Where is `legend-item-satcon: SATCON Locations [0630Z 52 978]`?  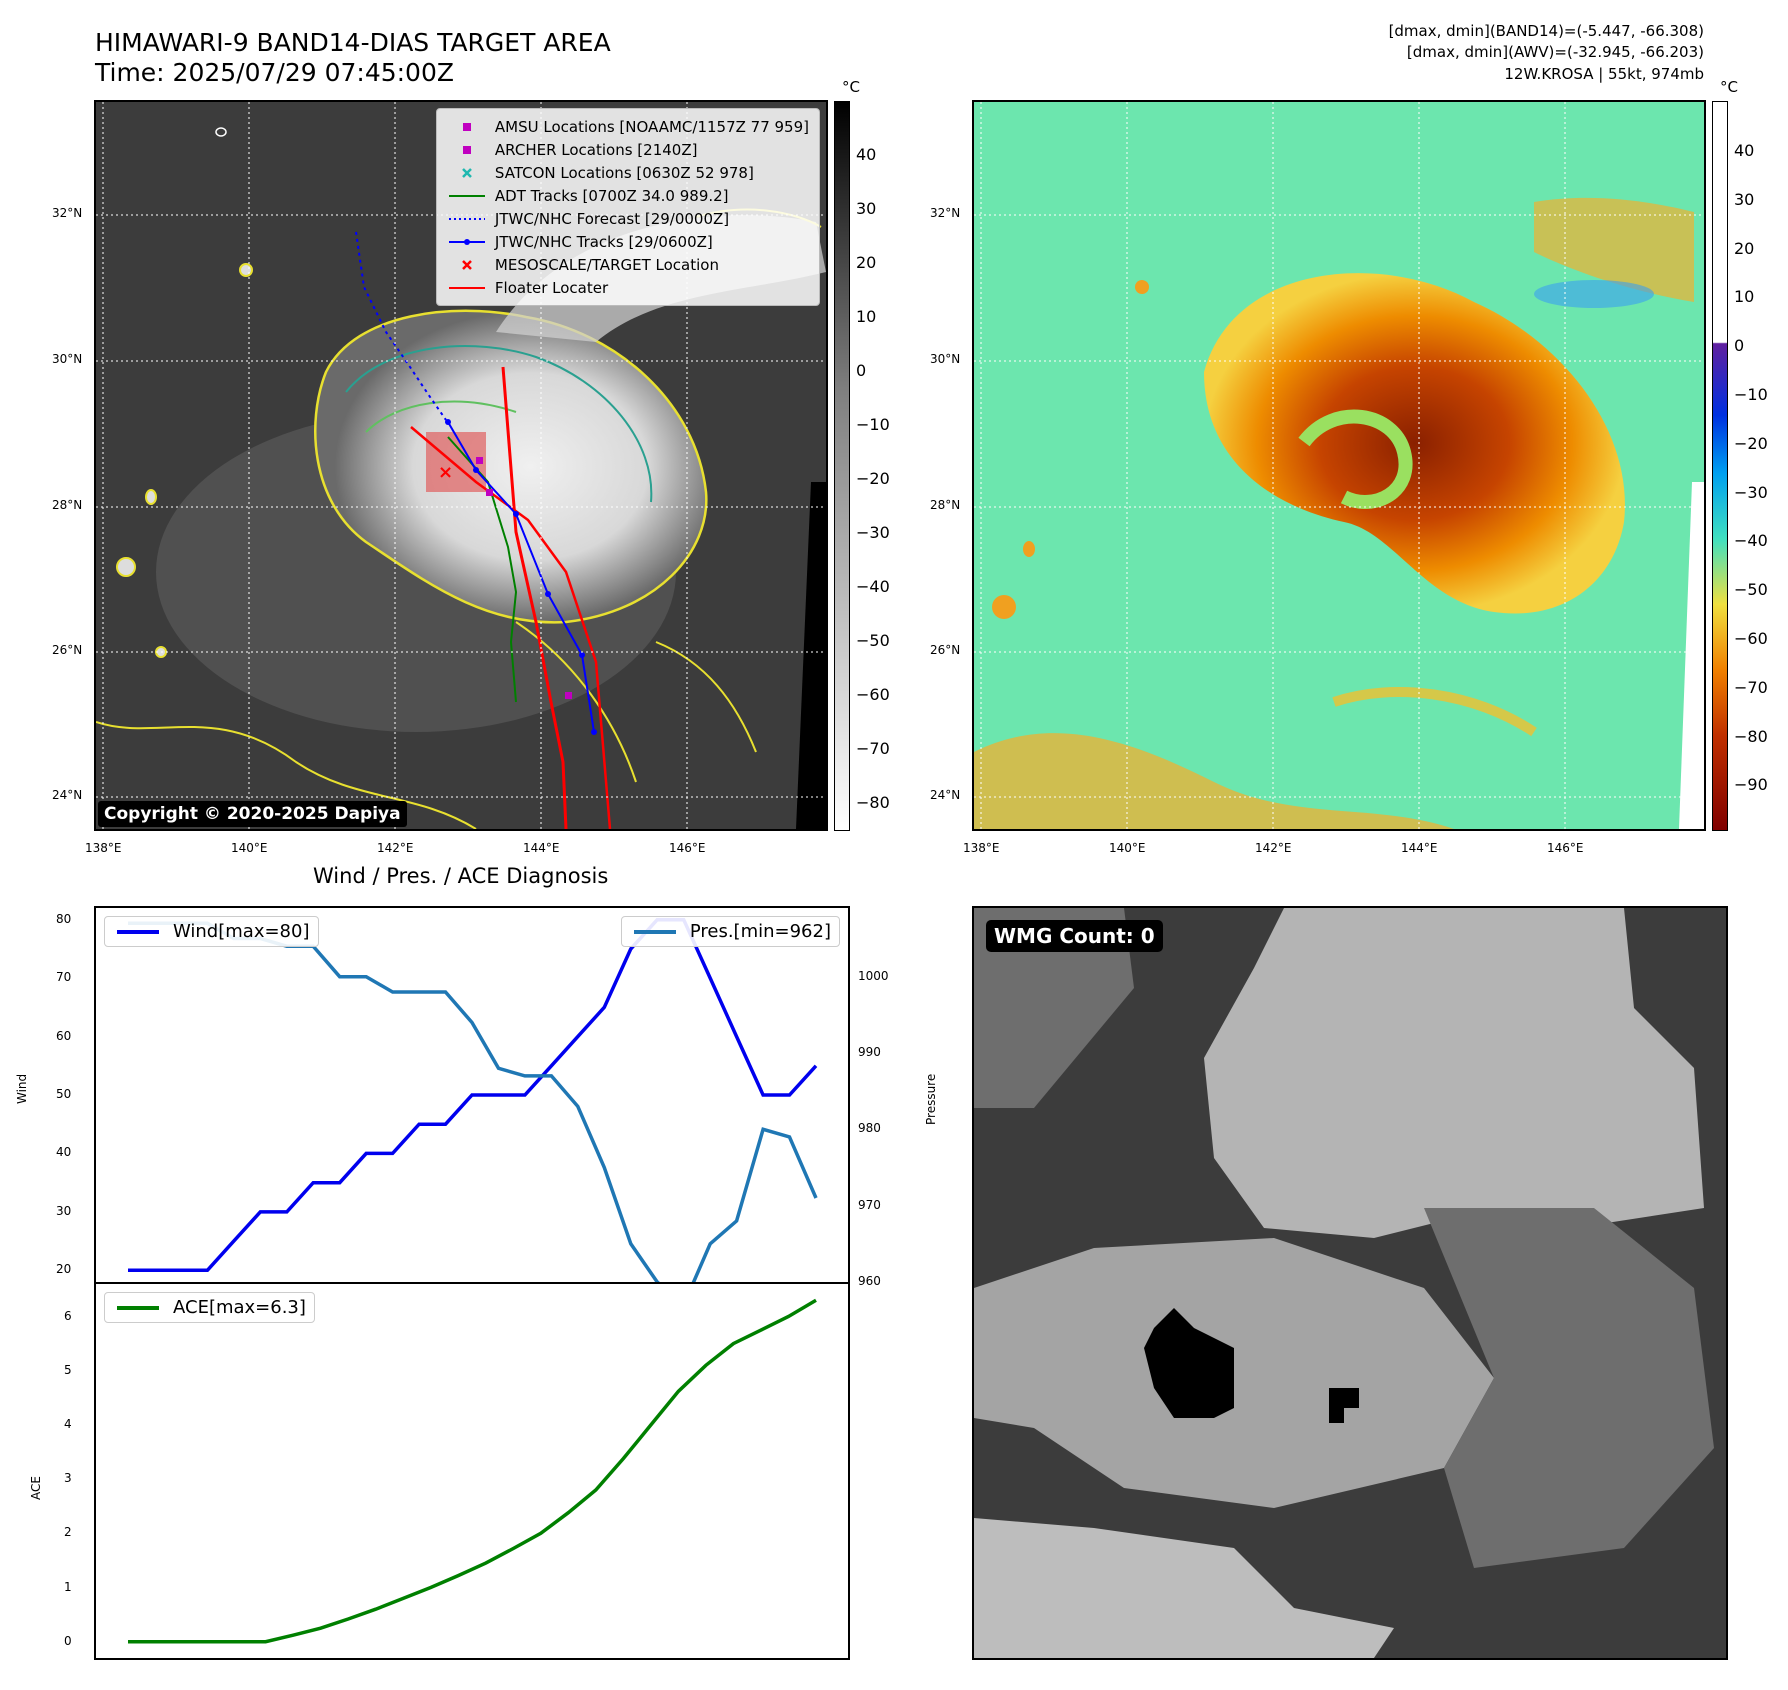 legend-item-satcon: SATCON Locations [0630Z 52 978] is located at coordinates (628, 172).